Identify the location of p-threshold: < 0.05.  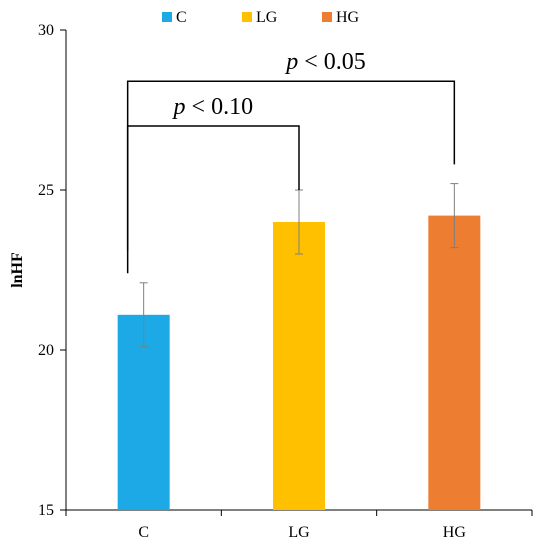
(332, 62).